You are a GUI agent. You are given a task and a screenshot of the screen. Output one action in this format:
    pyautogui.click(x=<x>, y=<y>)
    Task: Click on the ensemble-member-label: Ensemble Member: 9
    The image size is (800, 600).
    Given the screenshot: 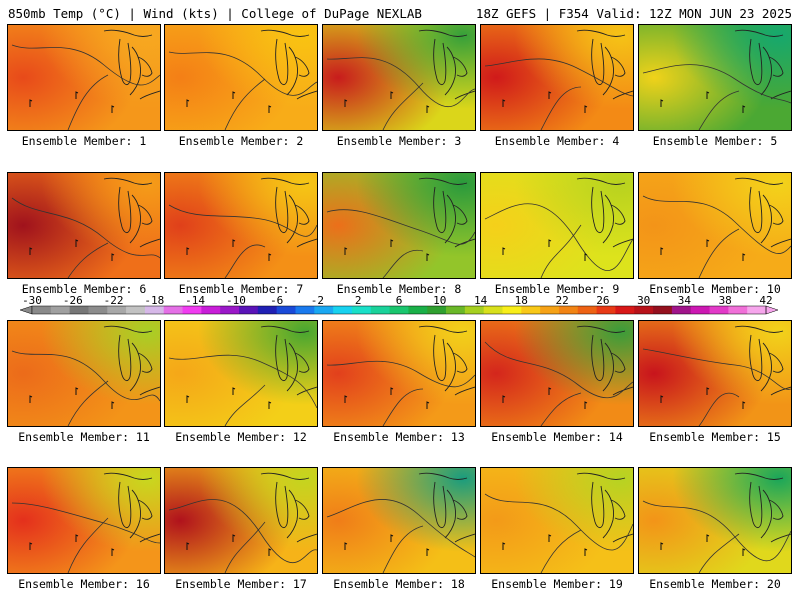 What is the action you would take?
    pyautogui.click(x=557, y=289)
    